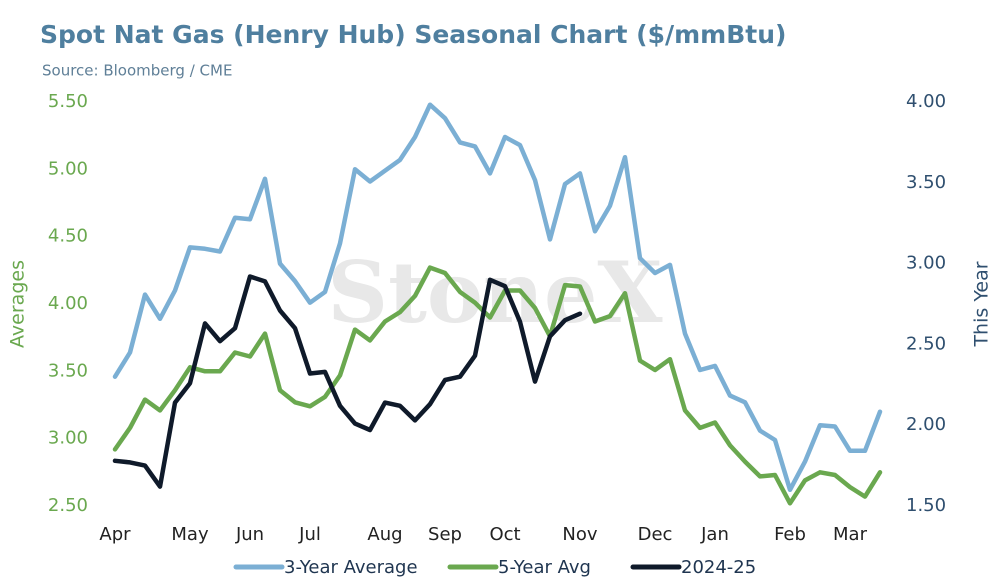 This screenshot has width=996, height=586. Describe the element at coordinates (68, 505) in the screenshot. I see `y-tick-label: 2.50` at that location.